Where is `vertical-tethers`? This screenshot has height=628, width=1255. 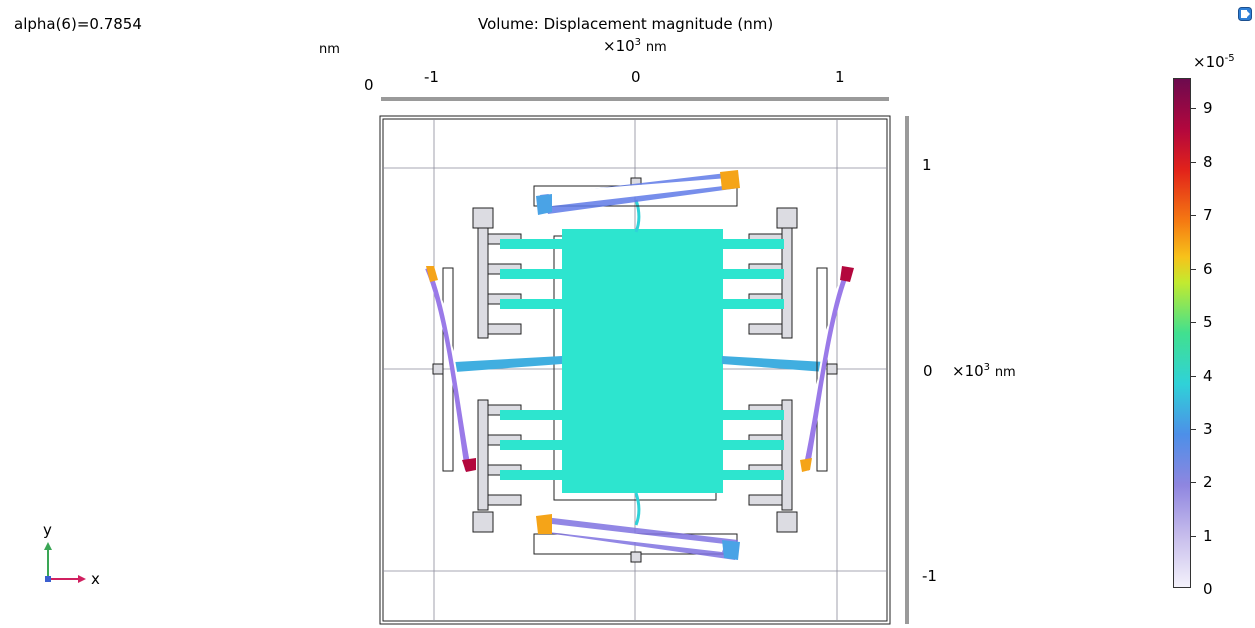 vertical-tethers is located at coordinates (637, 362).